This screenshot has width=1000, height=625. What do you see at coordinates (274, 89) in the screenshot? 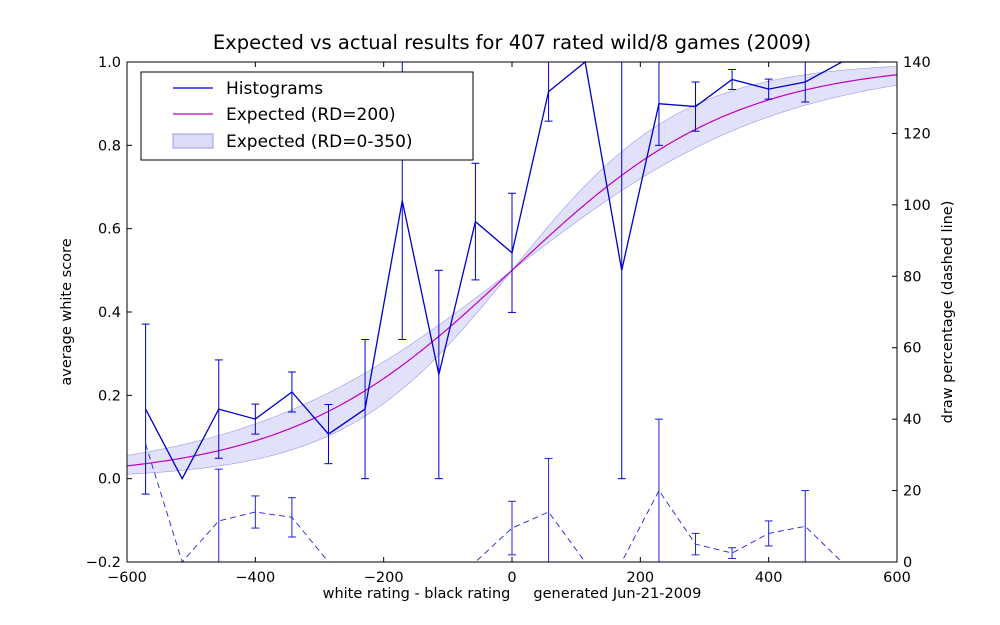
I see `legend-label-histograms: Histograms` at bounding box center [274, 89].